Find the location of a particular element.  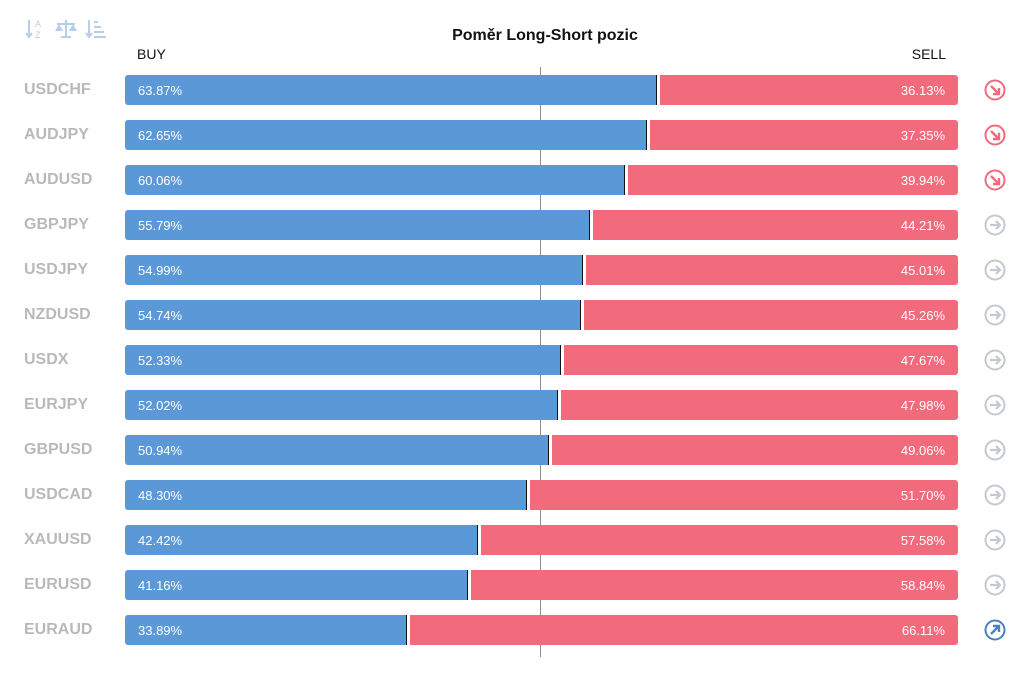

sort-alpha-icon: A Z is located at coordinates (36, 29).